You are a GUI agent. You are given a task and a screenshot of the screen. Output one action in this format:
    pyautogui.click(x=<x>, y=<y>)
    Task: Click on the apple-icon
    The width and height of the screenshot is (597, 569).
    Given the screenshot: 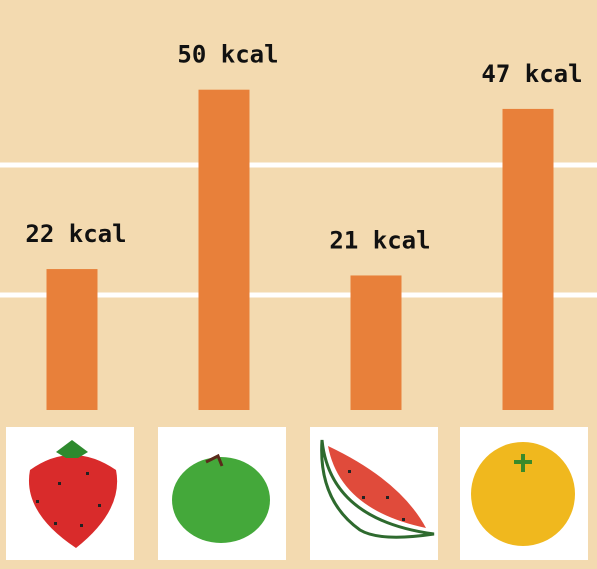 What is the action you would take?
    pyautogui.click(x=221, y=500)
    